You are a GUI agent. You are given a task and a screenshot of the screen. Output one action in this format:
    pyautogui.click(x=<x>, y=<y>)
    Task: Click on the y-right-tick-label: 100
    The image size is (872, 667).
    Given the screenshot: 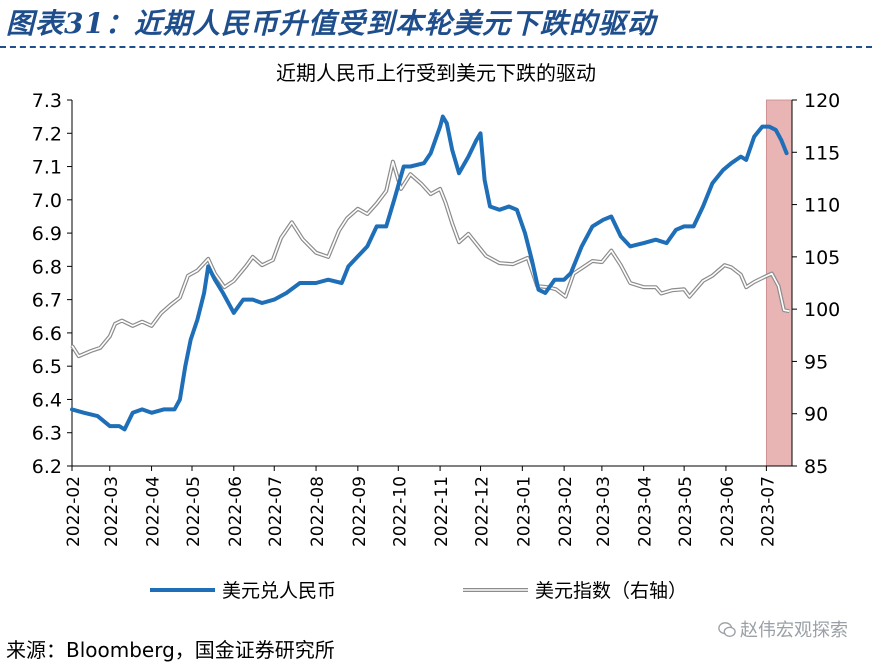 What is the action you would take?
    pyautogui.click(x=822, y=310)
    